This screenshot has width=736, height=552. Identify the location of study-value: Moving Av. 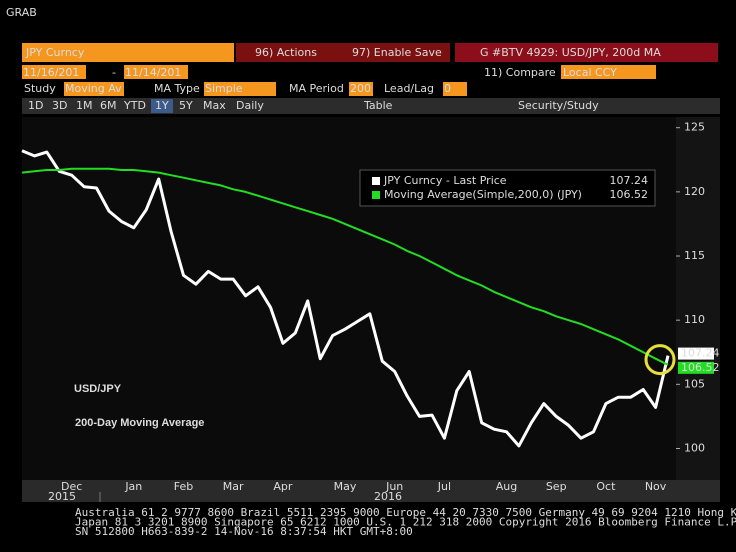
(93, 88).